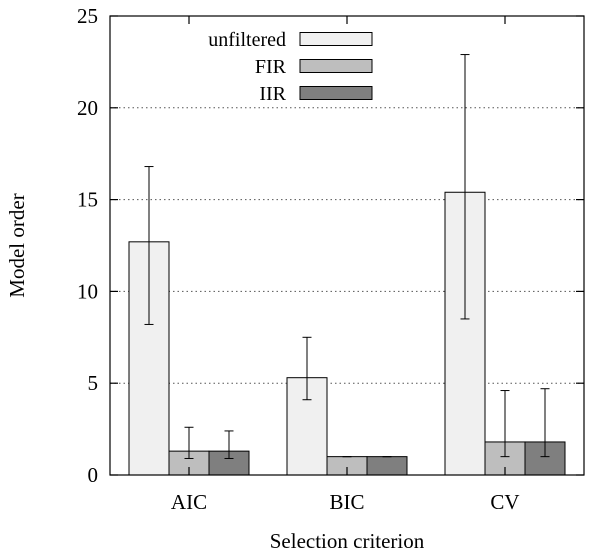 The width and height of the screenshot is (595, 556). Describe the element at coordinates (87, 16) in the screenshot. I see `y-tick-label: 25` at that location.